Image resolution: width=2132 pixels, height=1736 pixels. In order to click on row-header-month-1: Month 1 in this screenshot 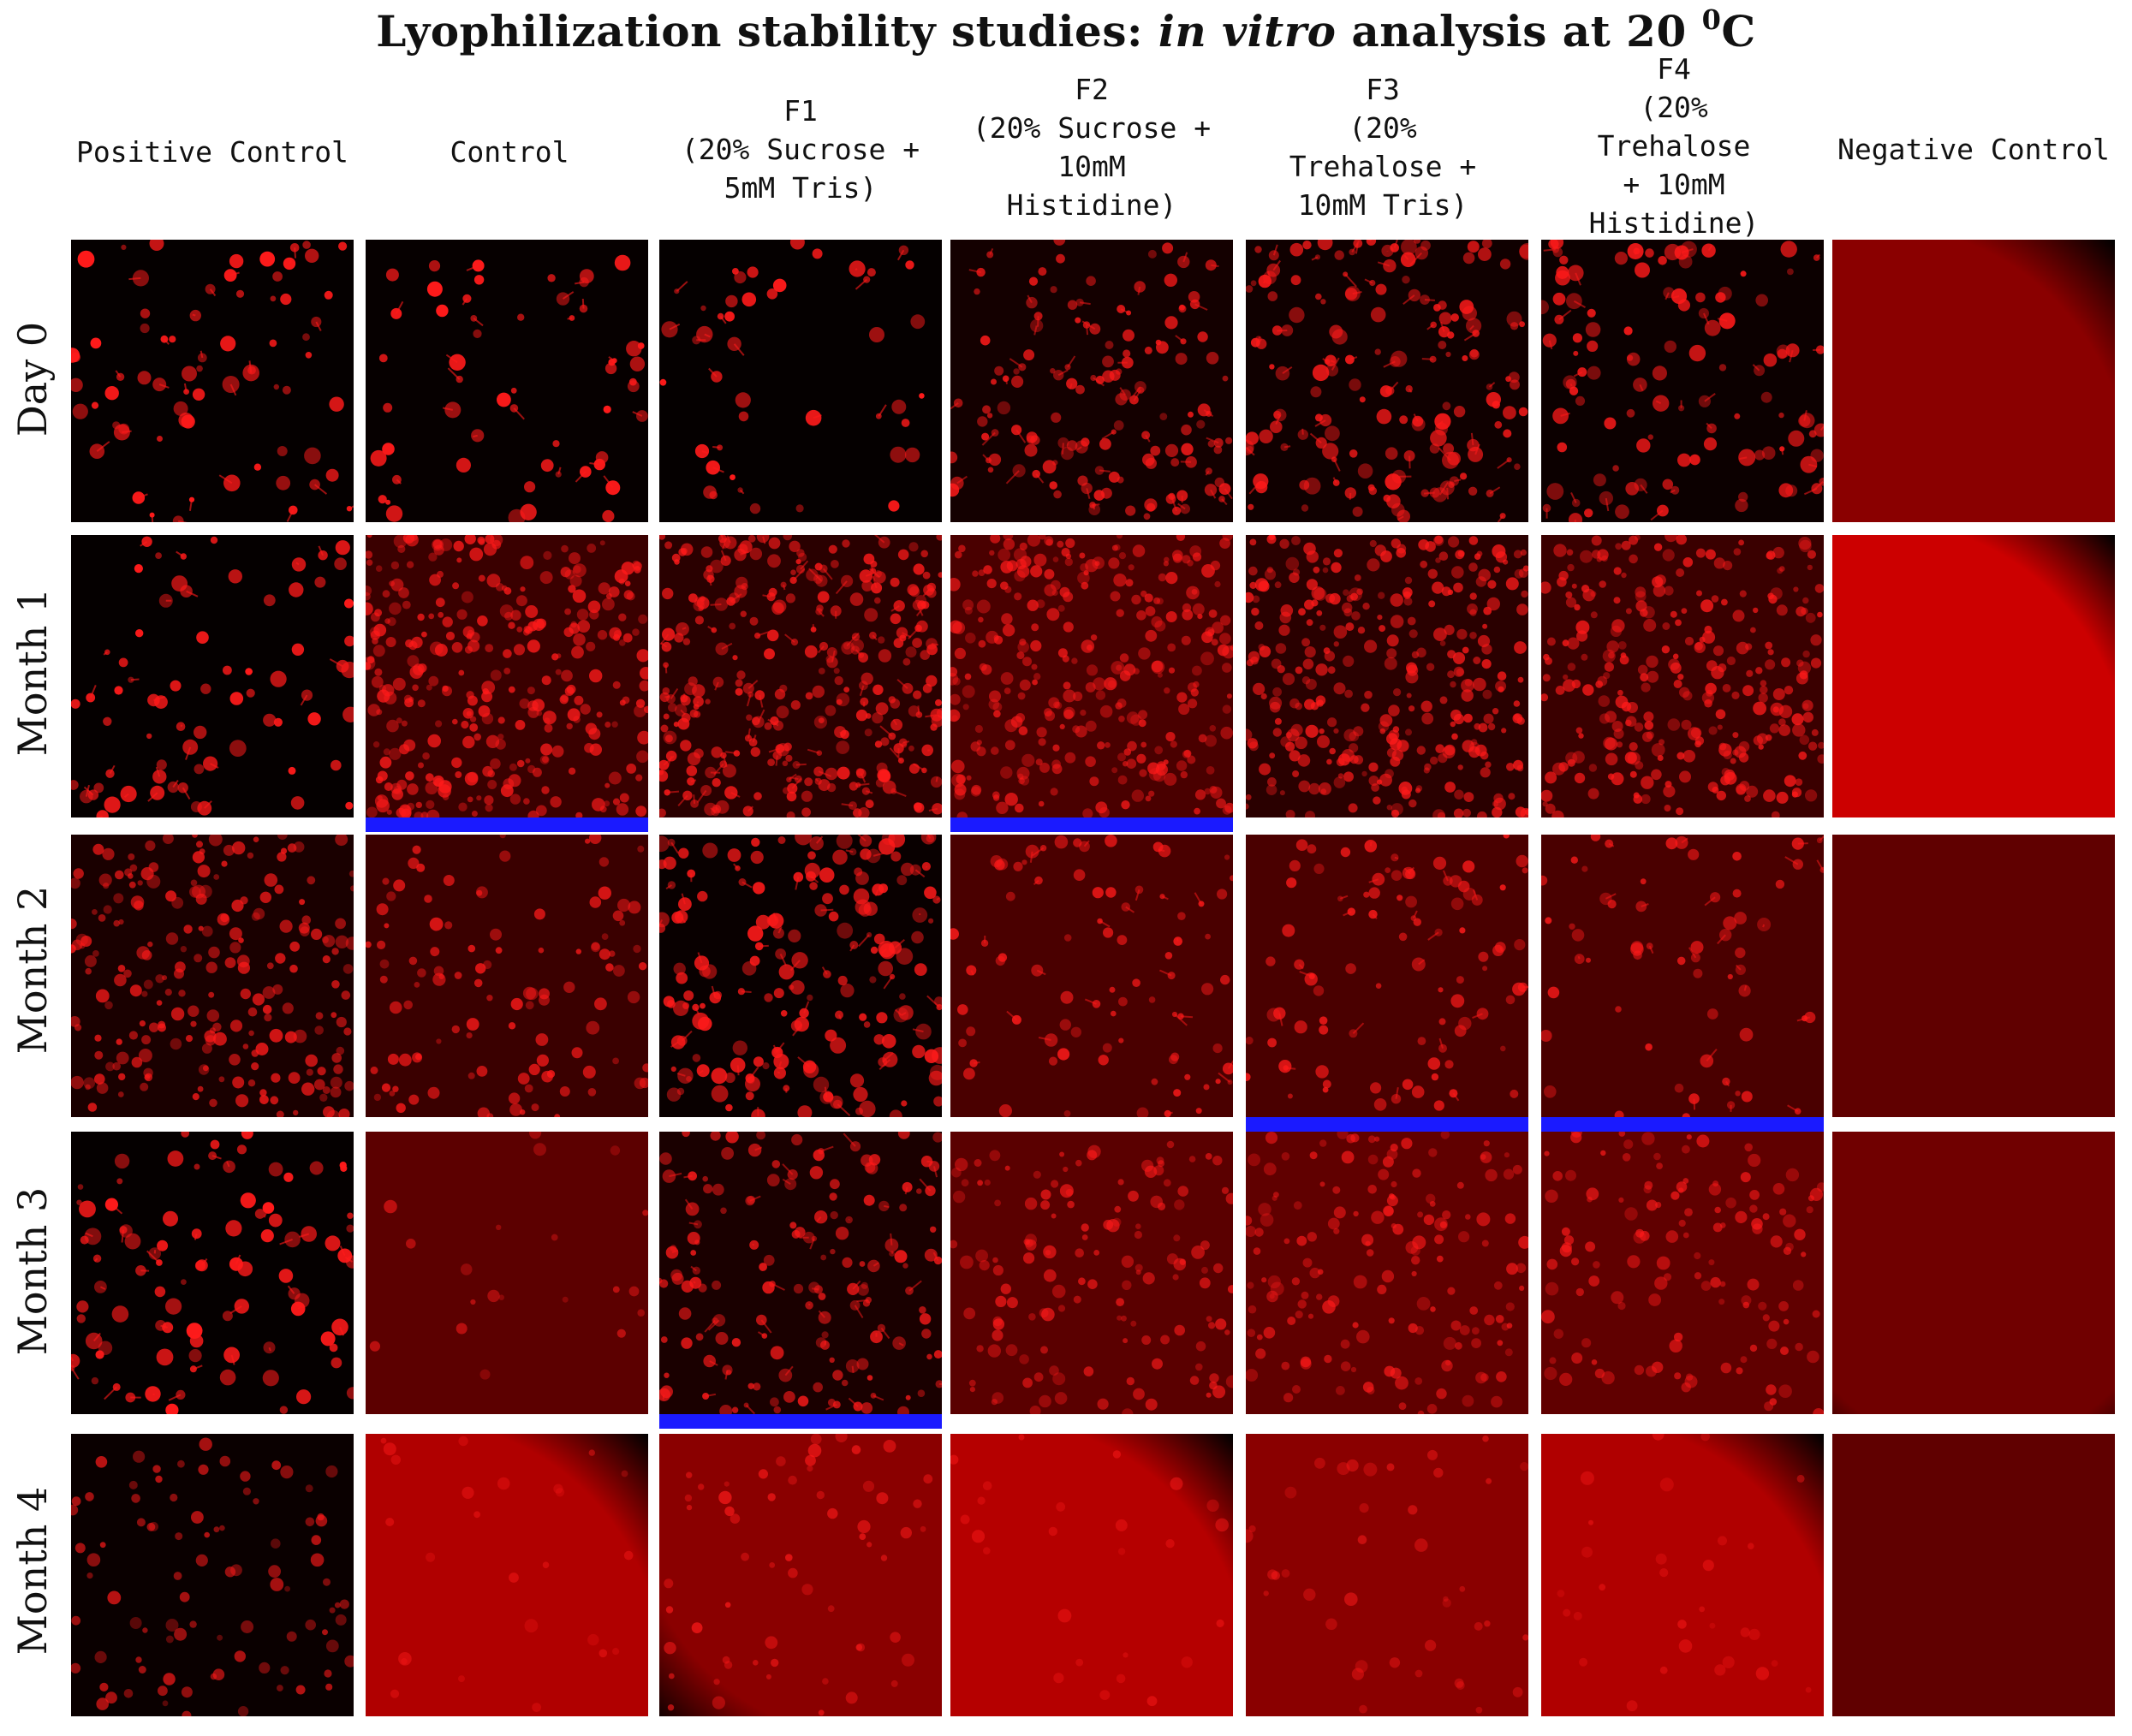, I will do `click(32, 672)`.